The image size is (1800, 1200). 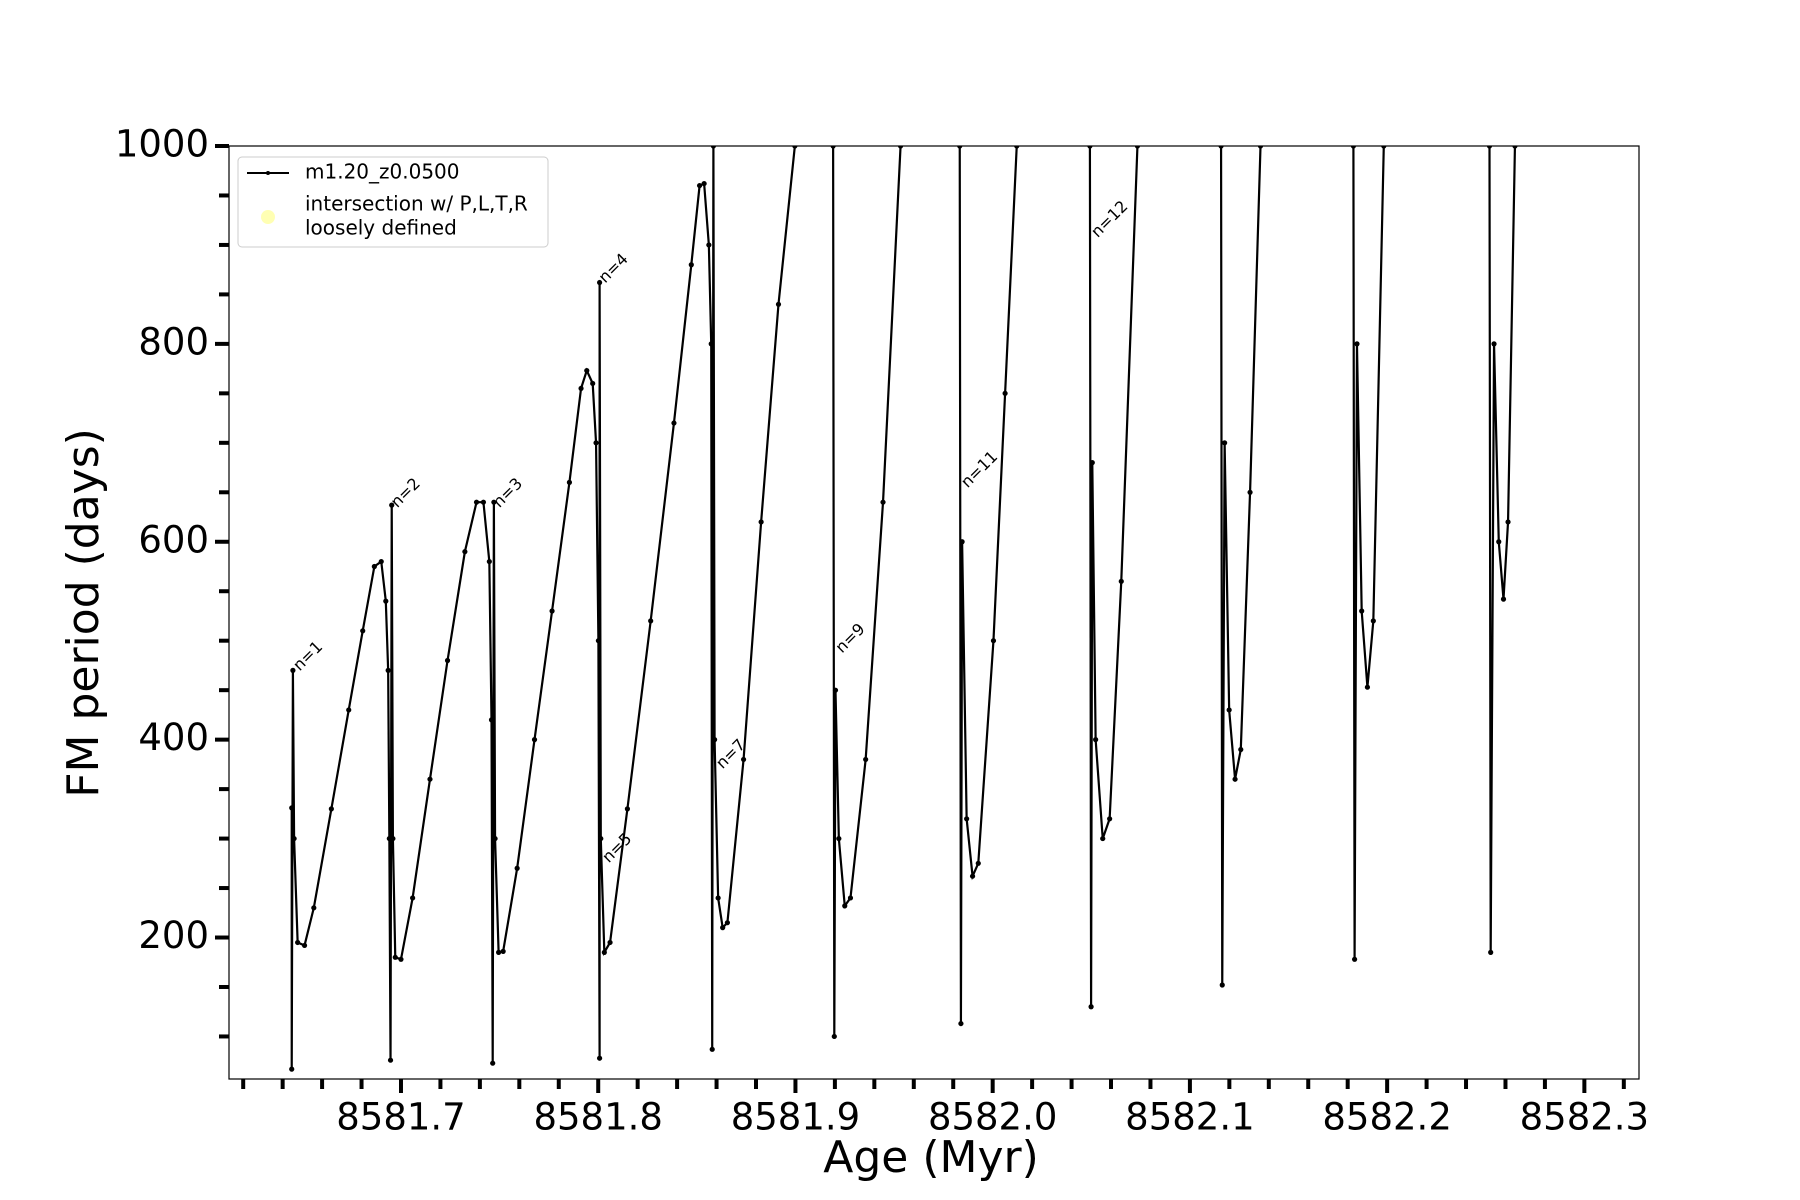 I want to click on y-tick-label: 400, so click(x=173, y=737).